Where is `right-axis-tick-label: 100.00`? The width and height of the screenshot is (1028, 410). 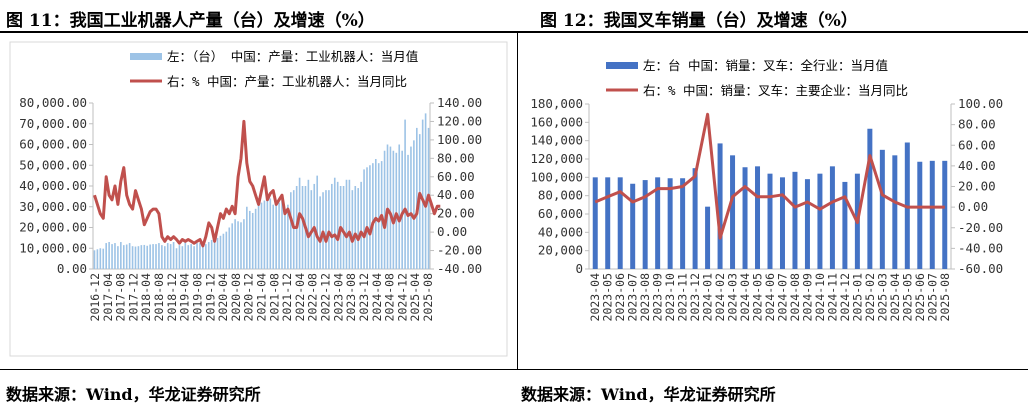 right-axis-tick-label: 100.00 is located at coordinates (459, 139).